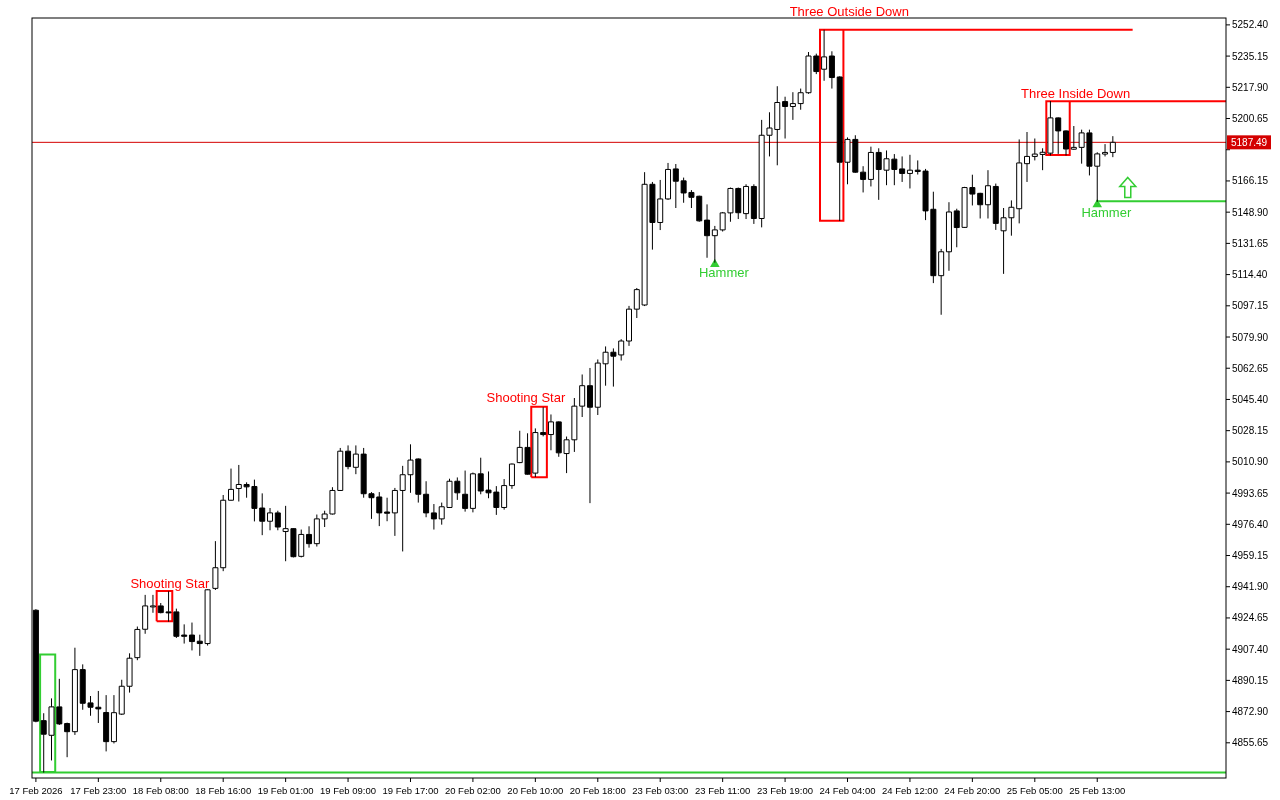  I want to click on x-tick-label: 18 Feb 16:00, so click(223, 790).